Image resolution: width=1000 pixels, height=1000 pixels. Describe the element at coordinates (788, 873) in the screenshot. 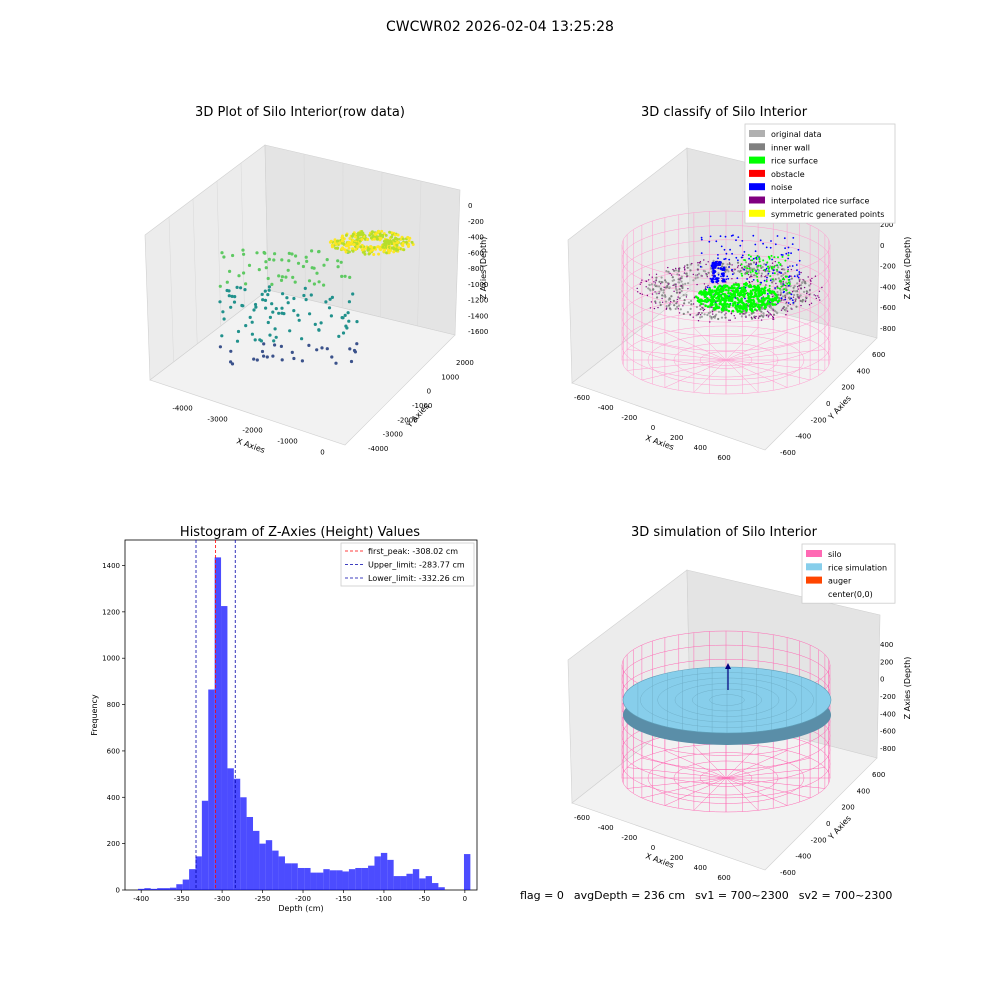

I see `p4-y-tick: -600` at that location.